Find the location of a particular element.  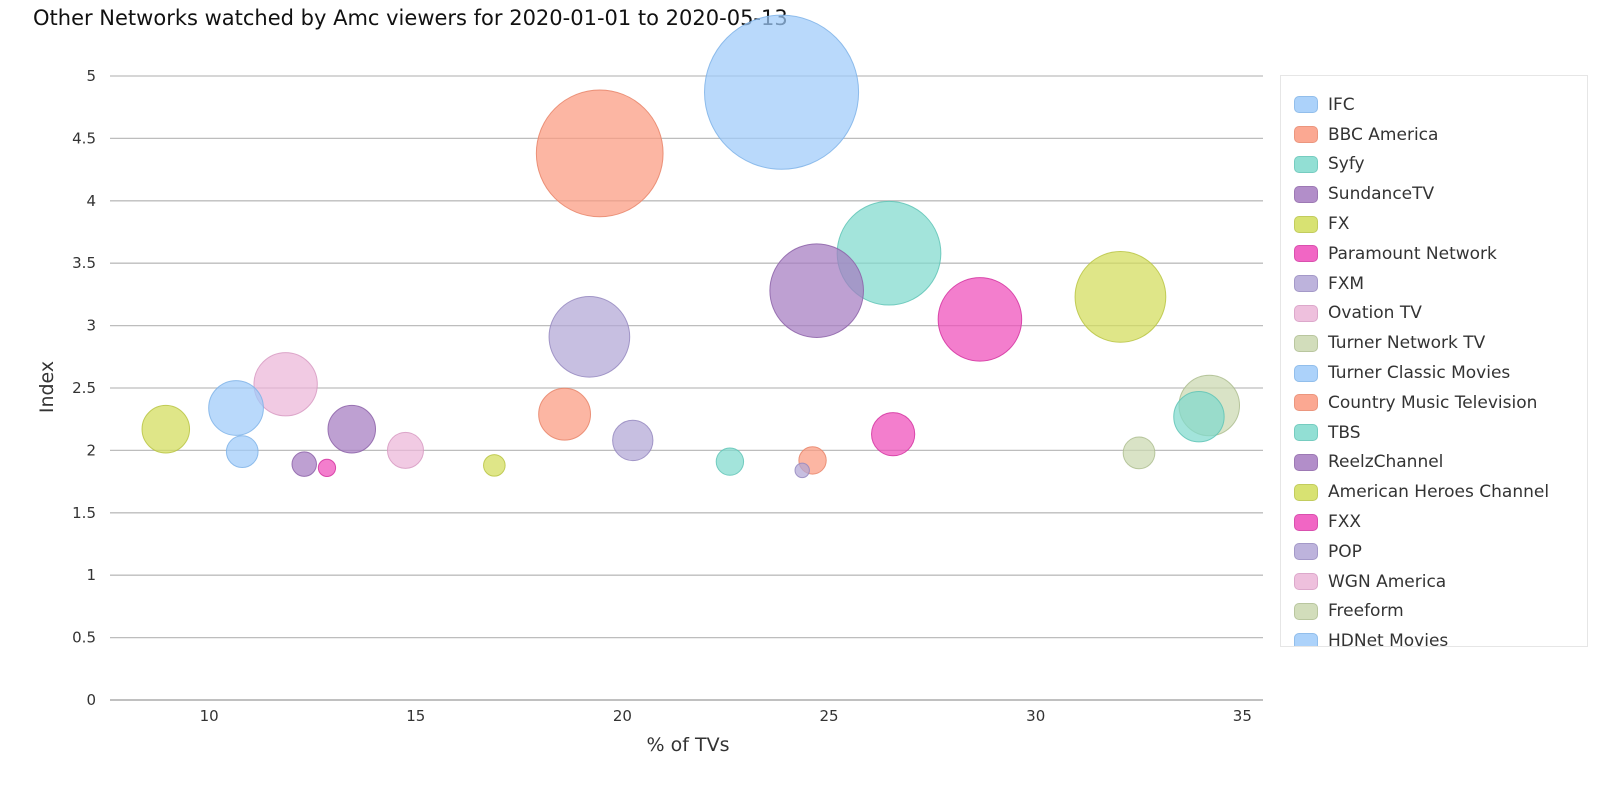

legend-item: Country Music Television is located at coordinates (1434, 403).